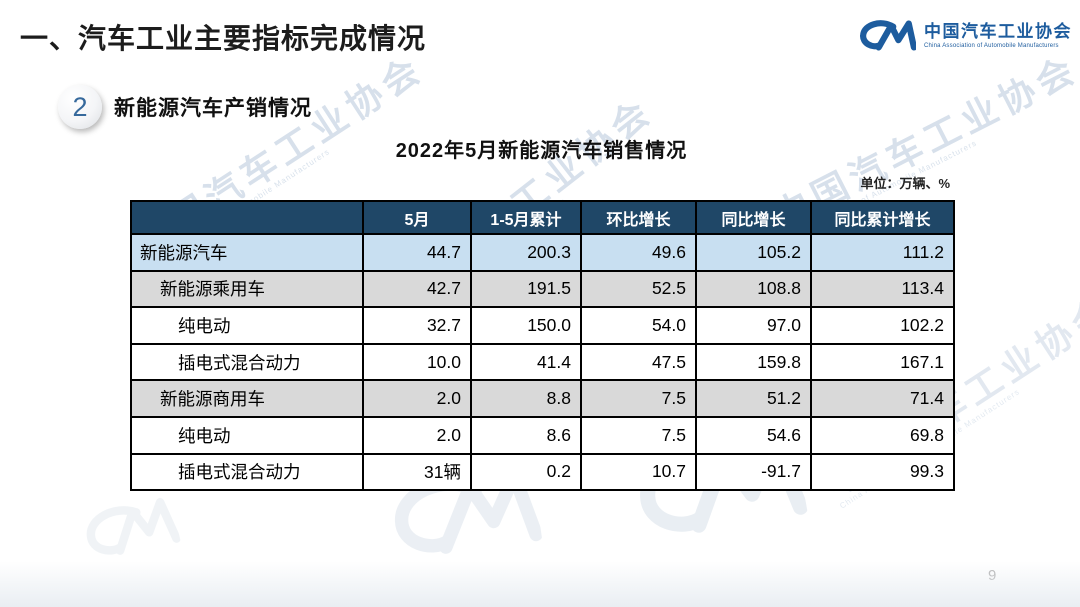  I want to click on table-row: 新能源商用车 2.0 8.8 7.5 51.2 71.4, so click(542, 398).